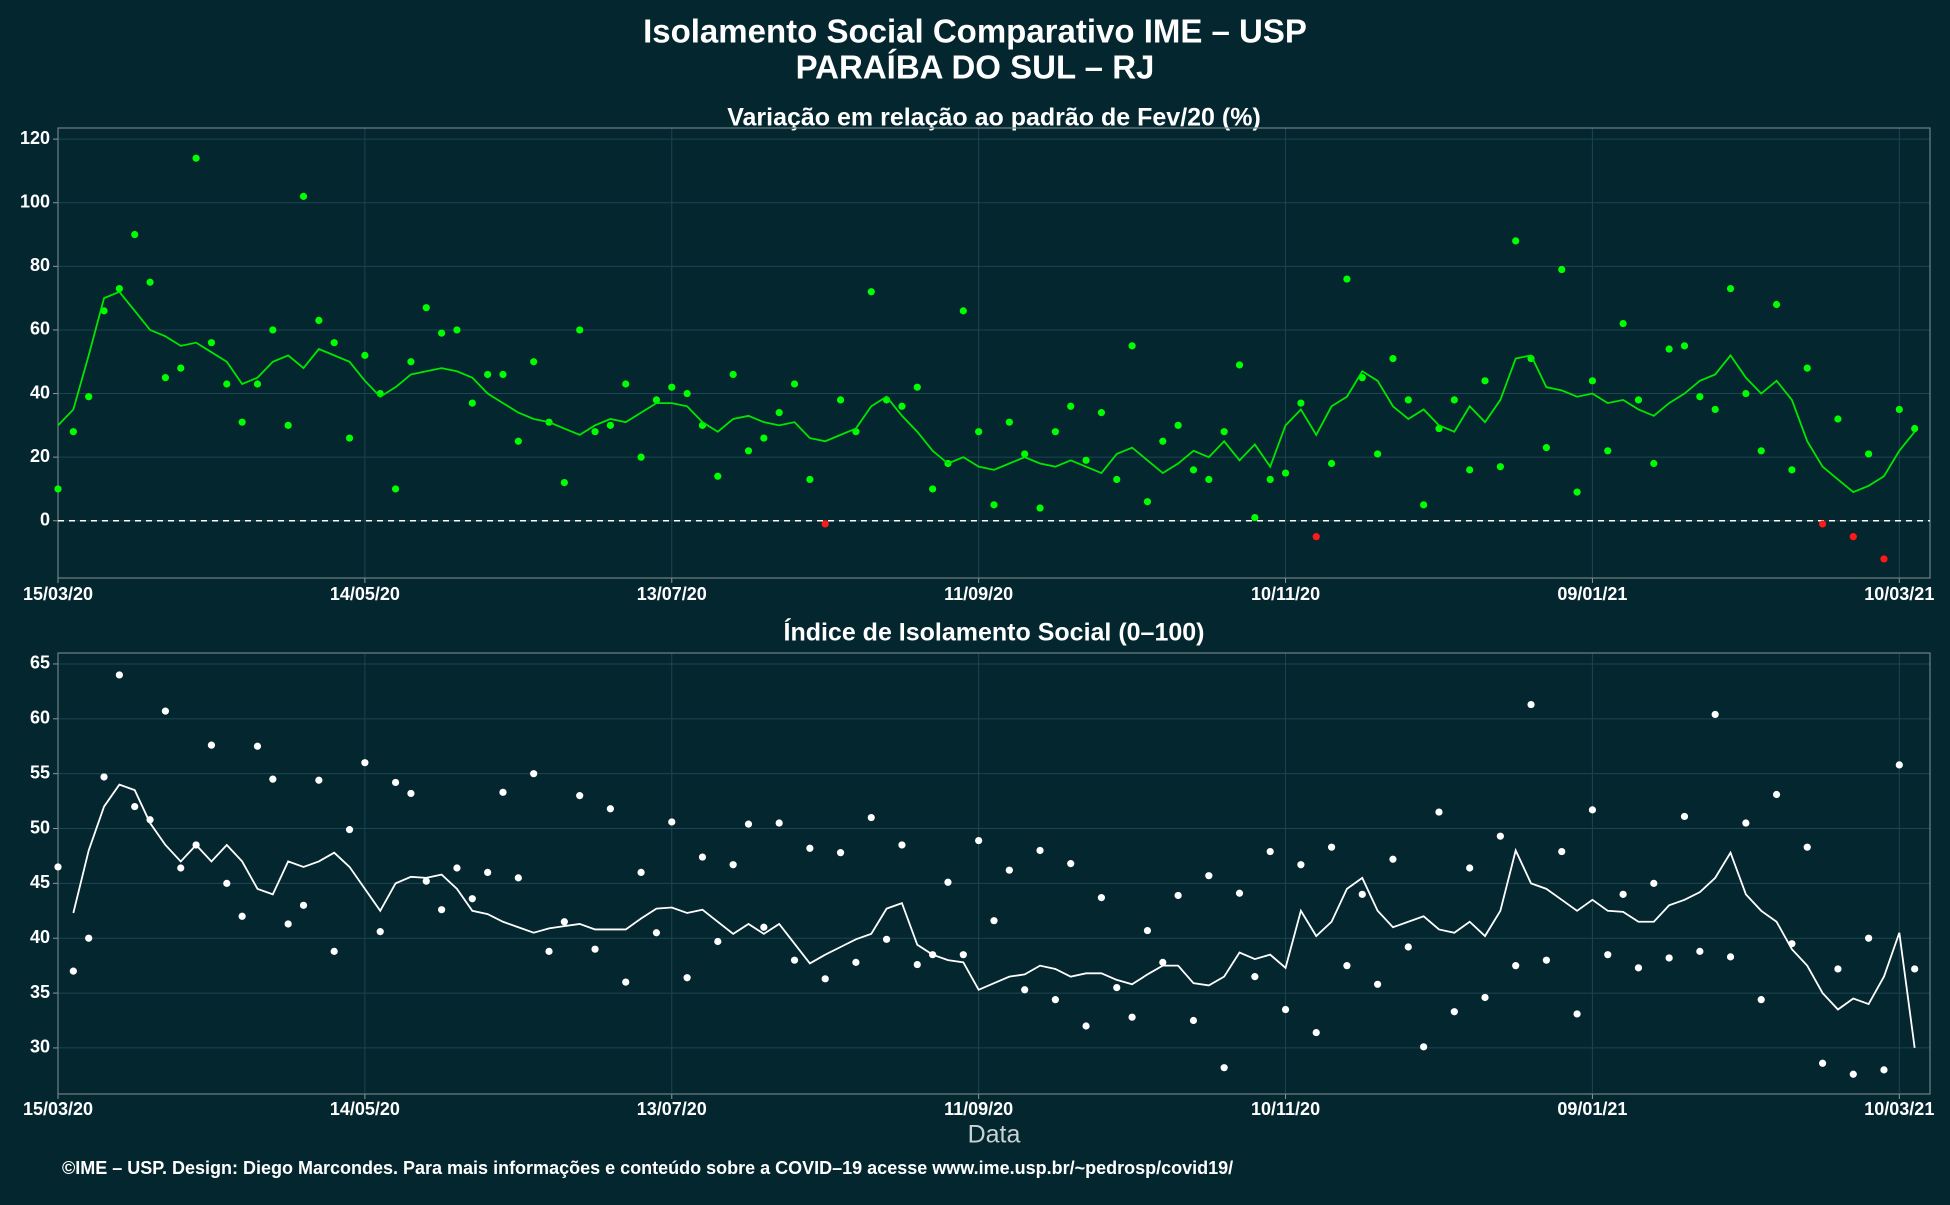 This screenshot has width=1950, height=1205. Describe the element at coordinates (40, 1047) in the screenshot. I see `y-tick-label: 30` at that location.